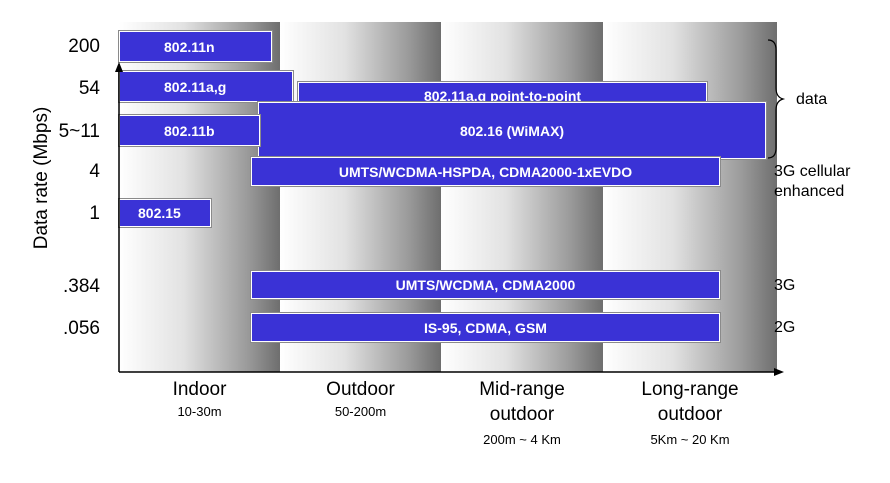 Image resolution: width=890 pixels, height=483 pixels. What do you see at coordinates (485, 285) in the screenshot?
I see `bar-umts-wcdma-cdma2000: UMTS/WCDMA, CDMA2000` at bounding box center [485, 285].